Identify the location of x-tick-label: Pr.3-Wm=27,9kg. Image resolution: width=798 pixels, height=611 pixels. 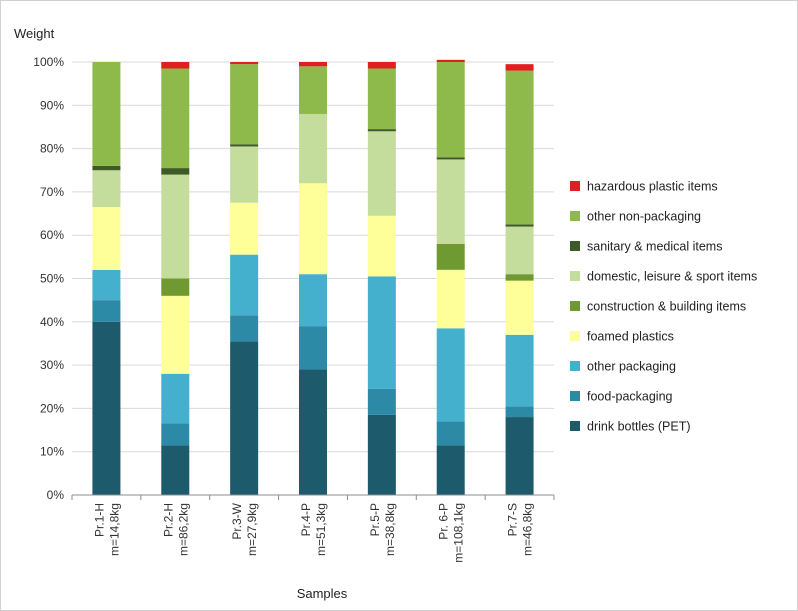
(244, 529).